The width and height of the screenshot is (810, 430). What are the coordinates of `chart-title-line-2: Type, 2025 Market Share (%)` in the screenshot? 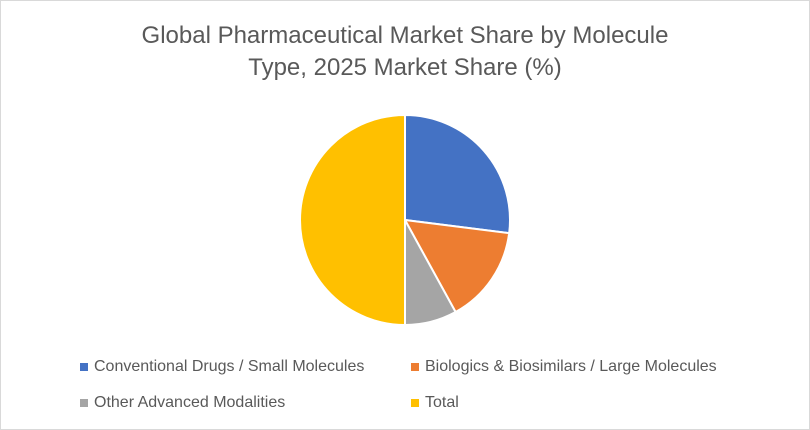 It's located at (405, 67).